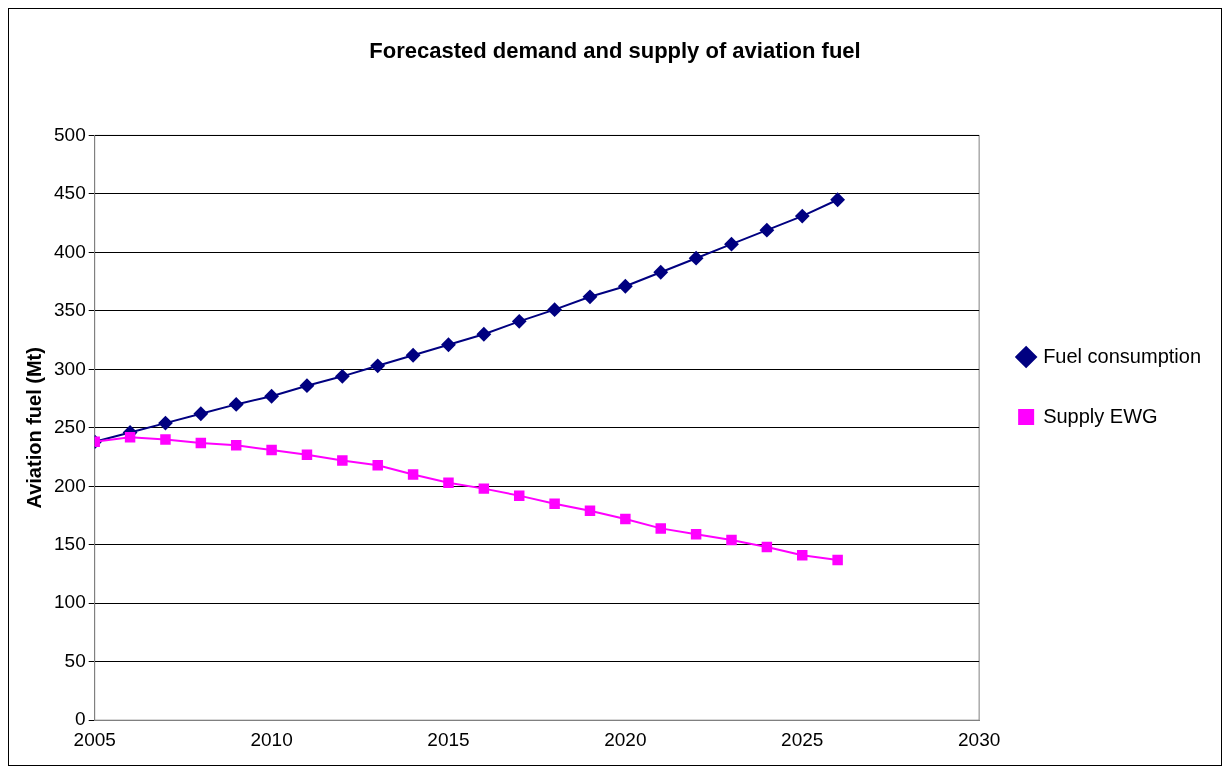  Describe the element at coordinates (70, 543) in the screenshot. I see `y-tick-label: 150` at that location.